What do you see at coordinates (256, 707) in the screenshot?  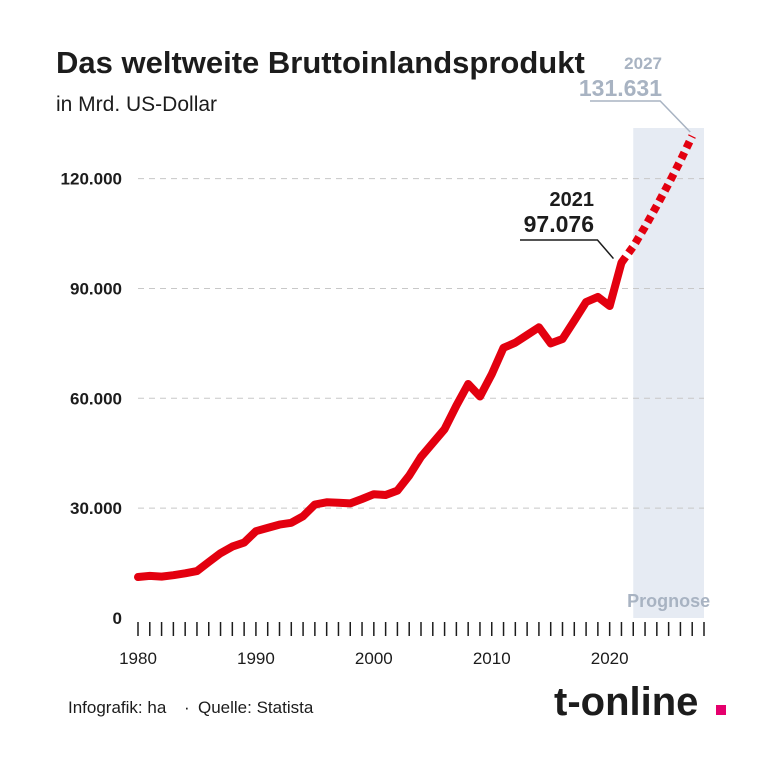 I see `footer-source: Quelle: Statista` at bounding box center [256, 707].